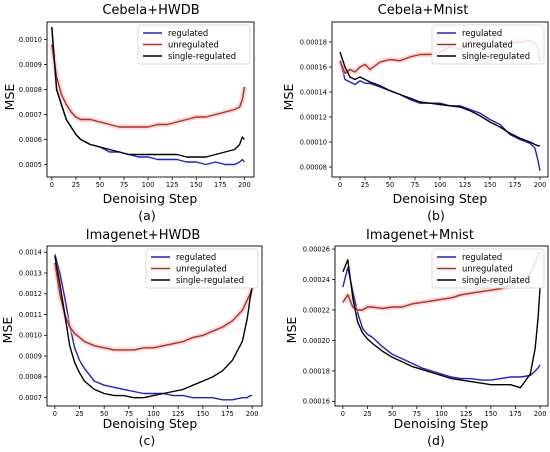 This screenshot has height=452, width=550. Describe the element at coordinates (147, 440) in the screenshot. I see `panel-c-caption: (c)` at that location.